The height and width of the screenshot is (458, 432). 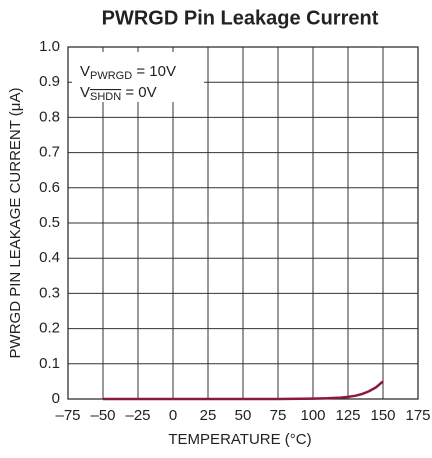 What do you see at coordinates (243, 390) in the screenshot?
I see `data-line` at bounding box center [243, 390].